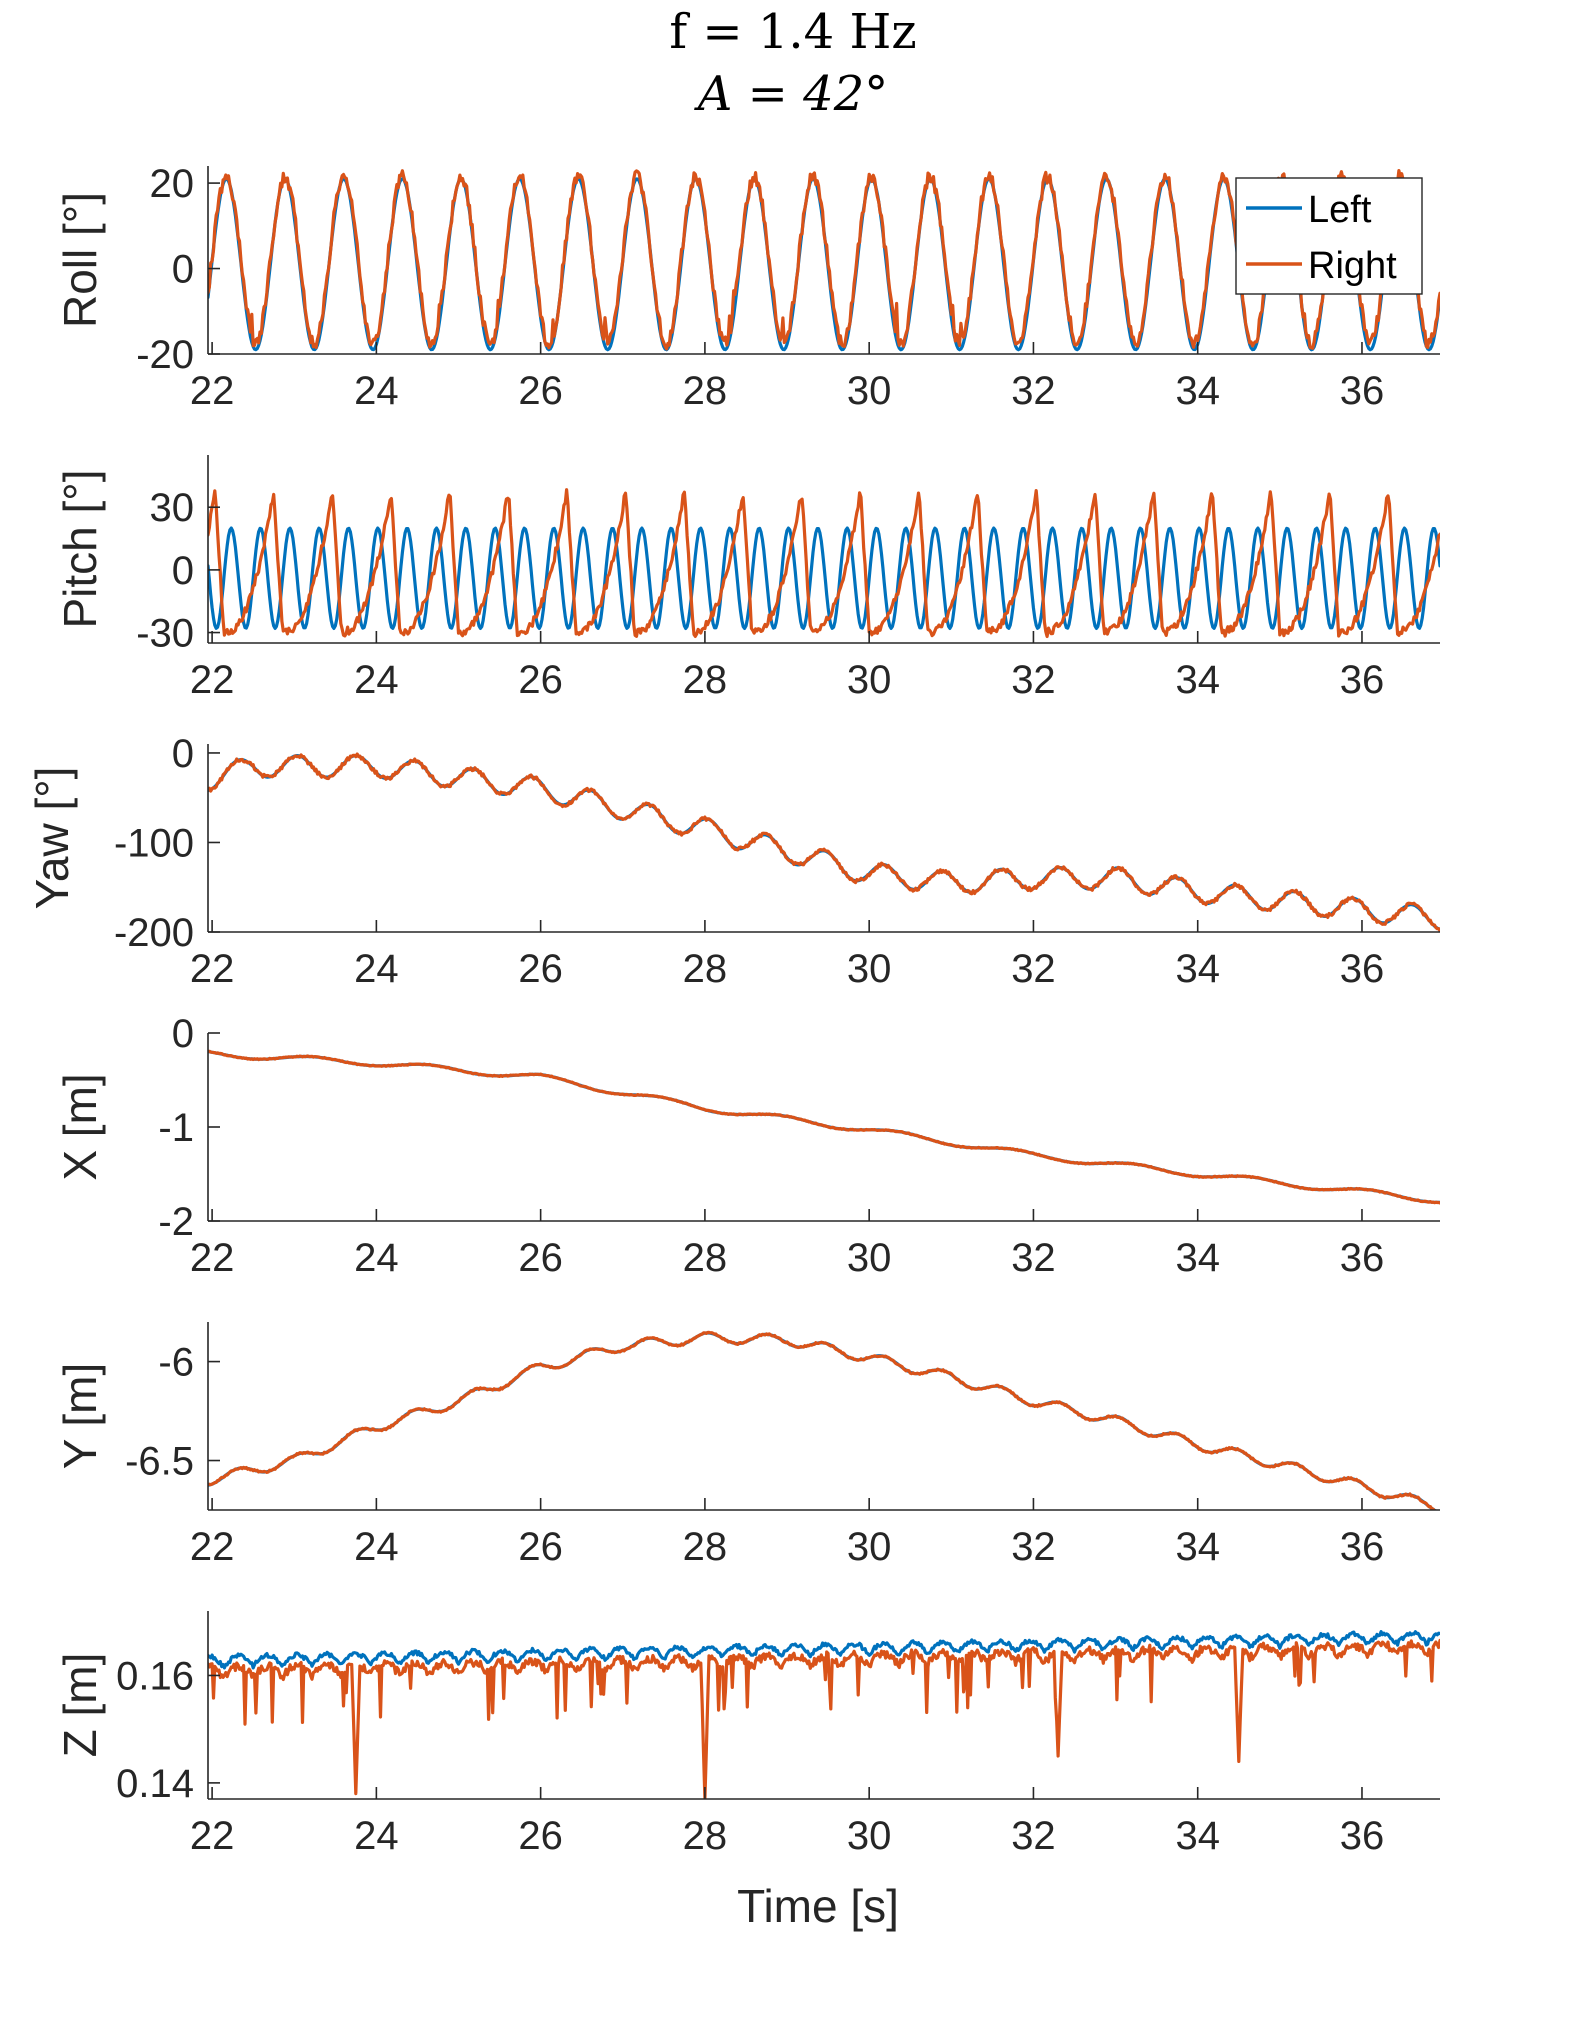 The image size is (1586, 2032). I want to click on roll-y-tick-label: 0, so click(183, 270).